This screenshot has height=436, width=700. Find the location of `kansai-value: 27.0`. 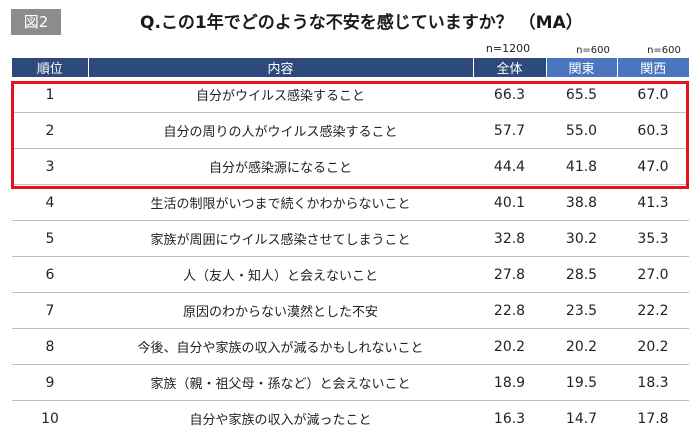

kansai-value: 27.0 is located at coordinates (653, 275).